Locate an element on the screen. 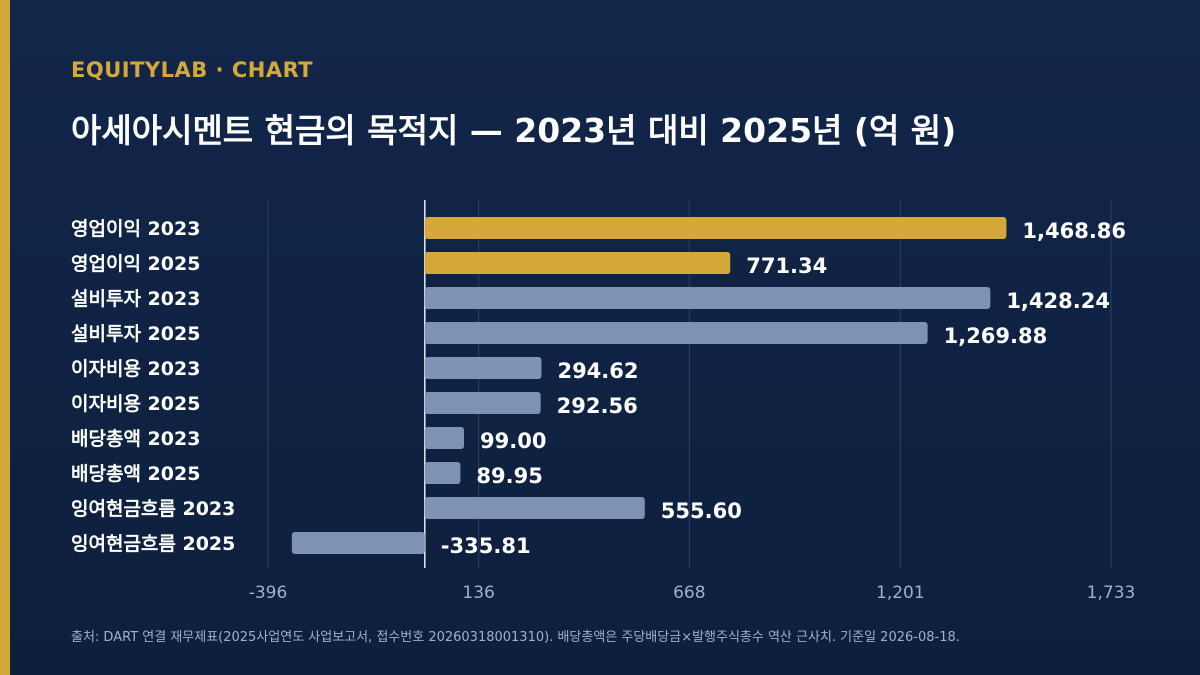  category-label: 설비투자 2025 is located at coordinates (135, 334).